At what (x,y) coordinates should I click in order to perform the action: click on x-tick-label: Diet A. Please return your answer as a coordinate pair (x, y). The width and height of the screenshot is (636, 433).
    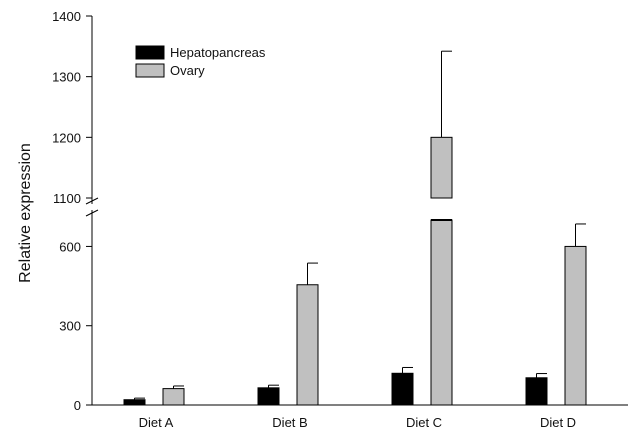
    Looking at the image, I should click on (156, 422).